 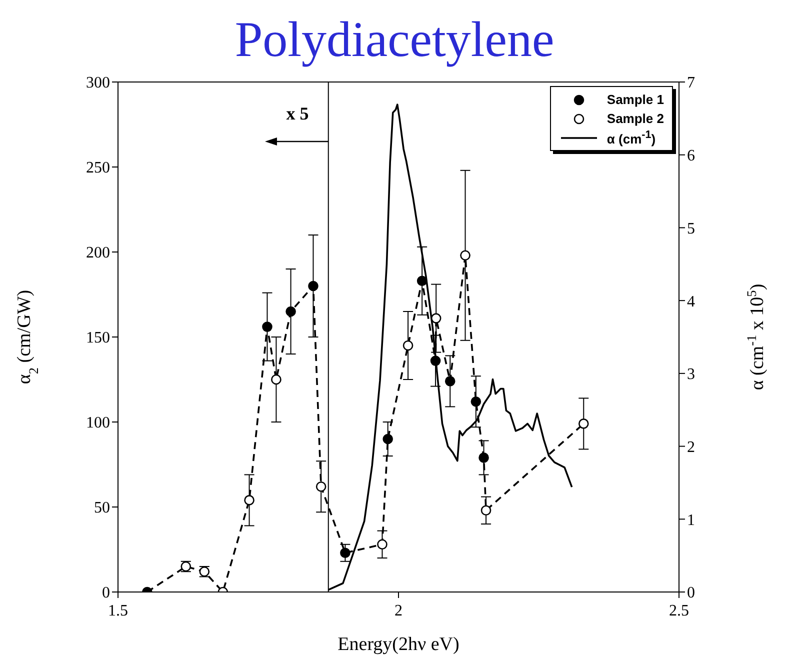 What do you see at coordinates (631, 137) in the screenshot?
I see `legend-label: α (cm$^{-1}$)` at bounding box center [631, 137].